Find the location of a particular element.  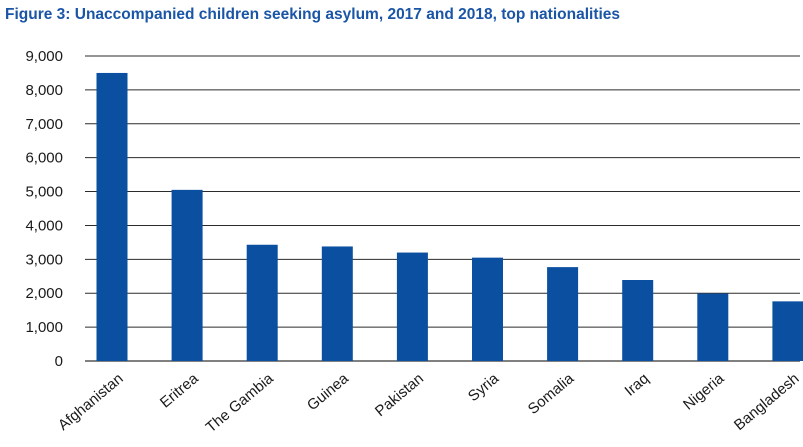

x-tick-label: Nigeria is located at coordinates (704, 392).